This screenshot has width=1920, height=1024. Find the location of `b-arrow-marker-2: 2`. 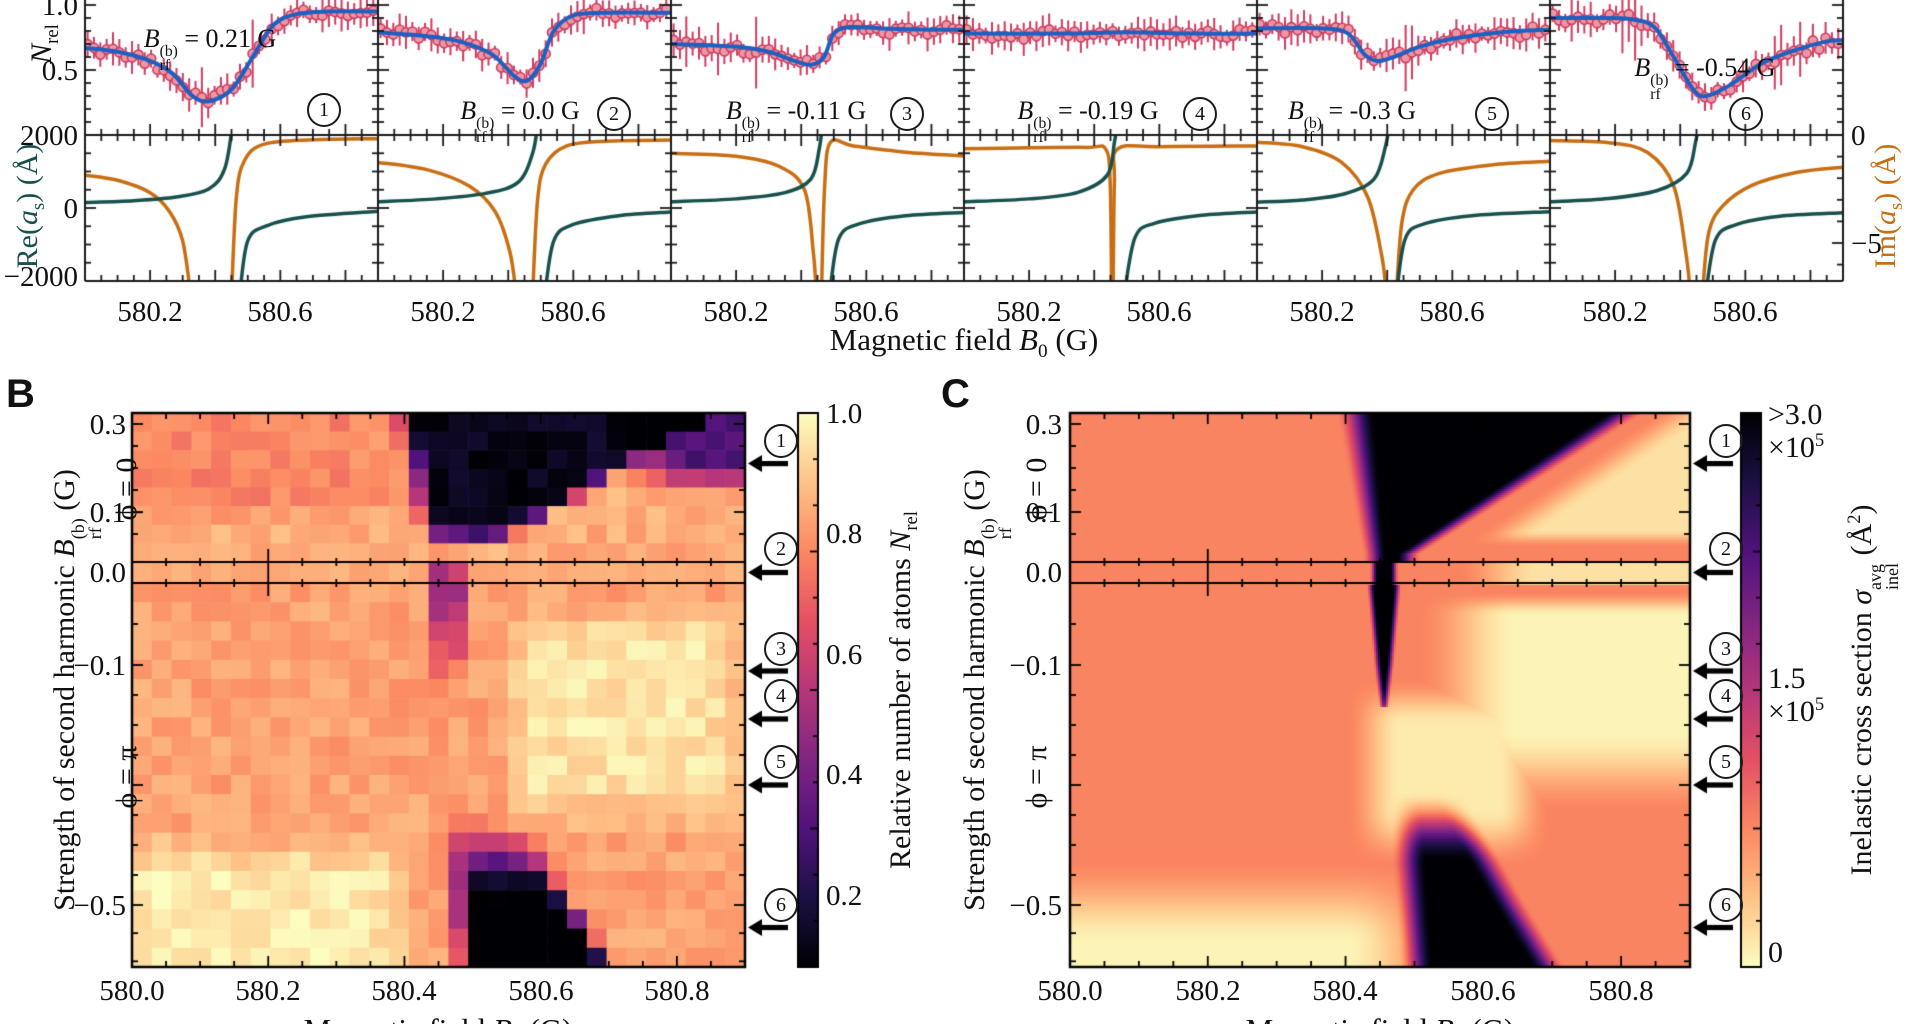

b-arrow-marker-2: 2 is located at coordinates (781, 549).